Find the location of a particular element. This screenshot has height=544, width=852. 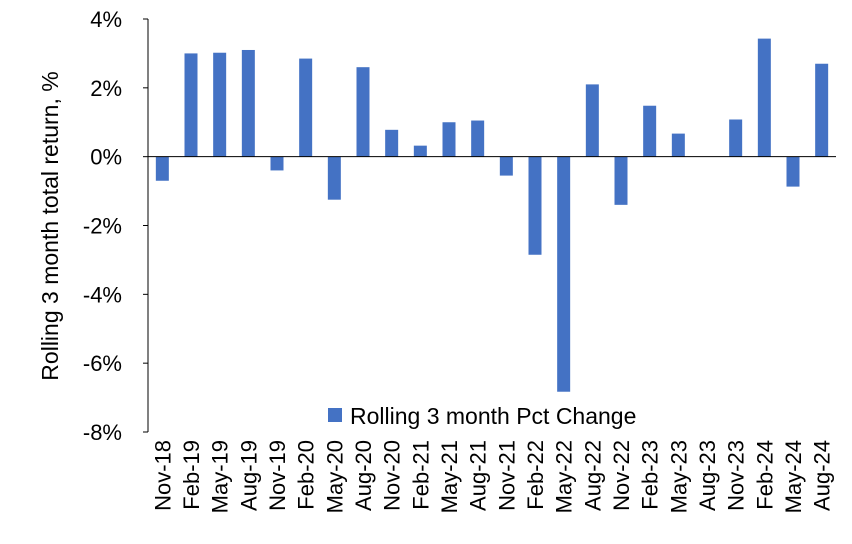

y-tick-label: -8% is located at coordinates (102, 432).